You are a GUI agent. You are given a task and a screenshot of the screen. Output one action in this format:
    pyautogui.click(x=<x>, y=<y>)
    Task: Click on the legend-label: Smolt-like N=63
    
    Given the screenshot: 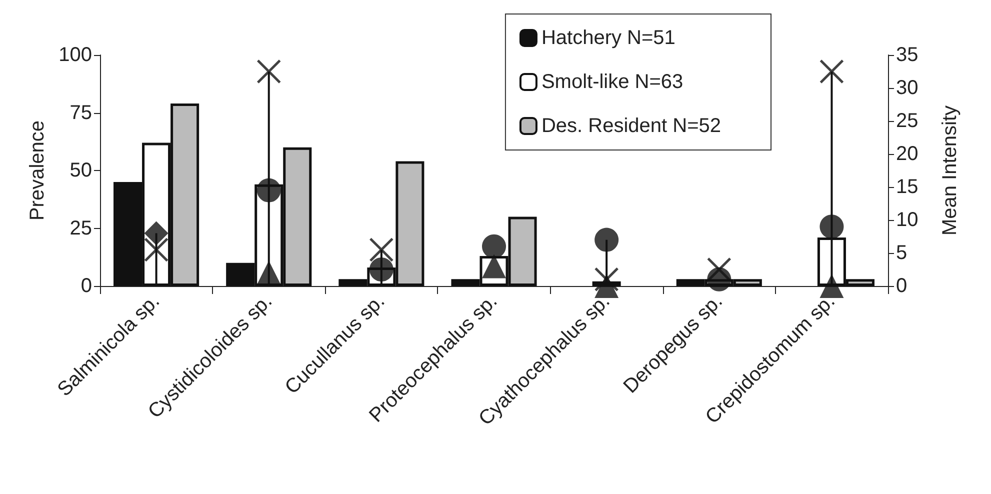 What is the action you would take?
    pyautogui.click(x=612, y=82)
    